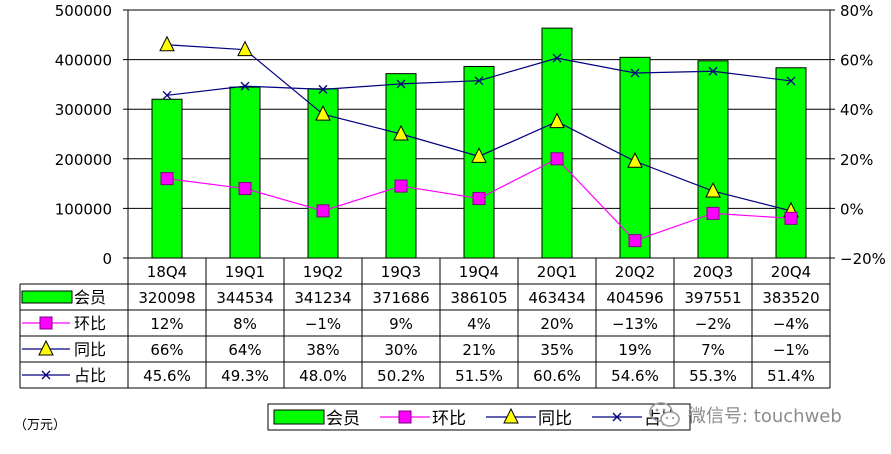  Describe the element at coordinates (400, 350) in the screenshot. I see `table-cell: 30%` at that location.